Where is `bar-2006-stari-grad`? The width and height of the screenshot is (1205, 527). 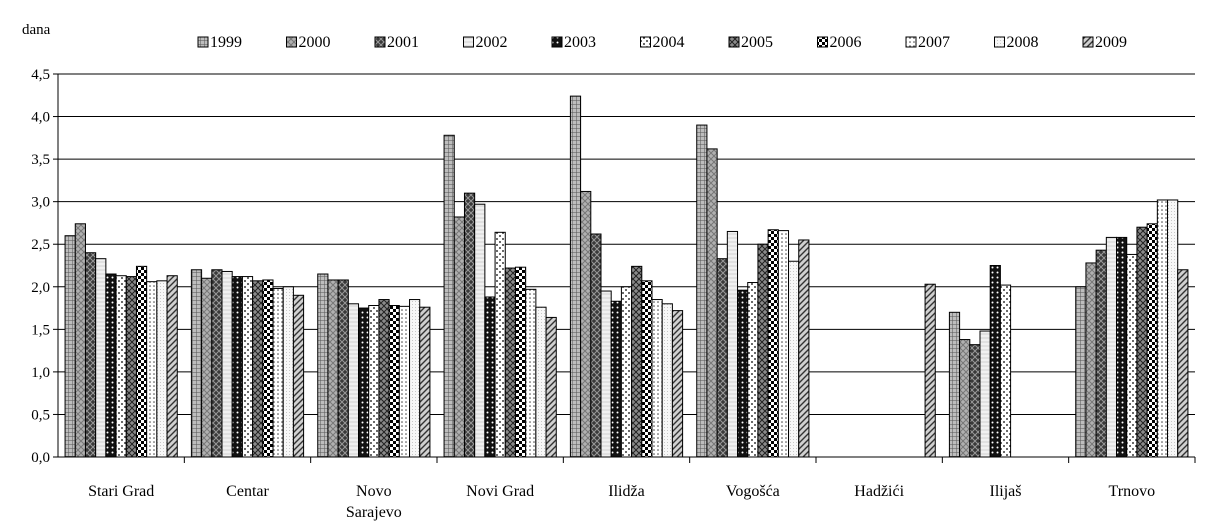
bar-2006-stari-grad is located at coordinates (141, 361).